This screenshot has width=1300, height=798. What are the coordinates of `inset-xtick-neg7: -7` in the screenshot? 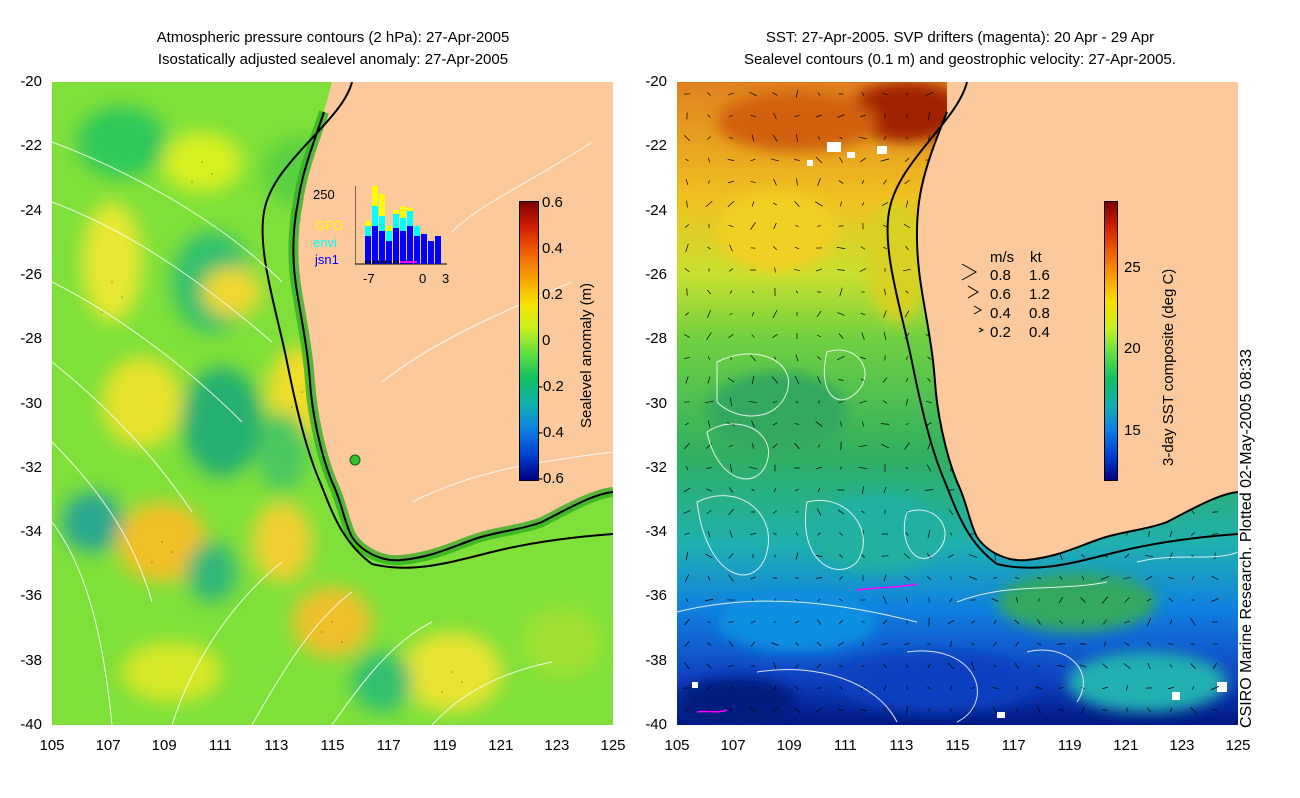 It's located at (369, 278).